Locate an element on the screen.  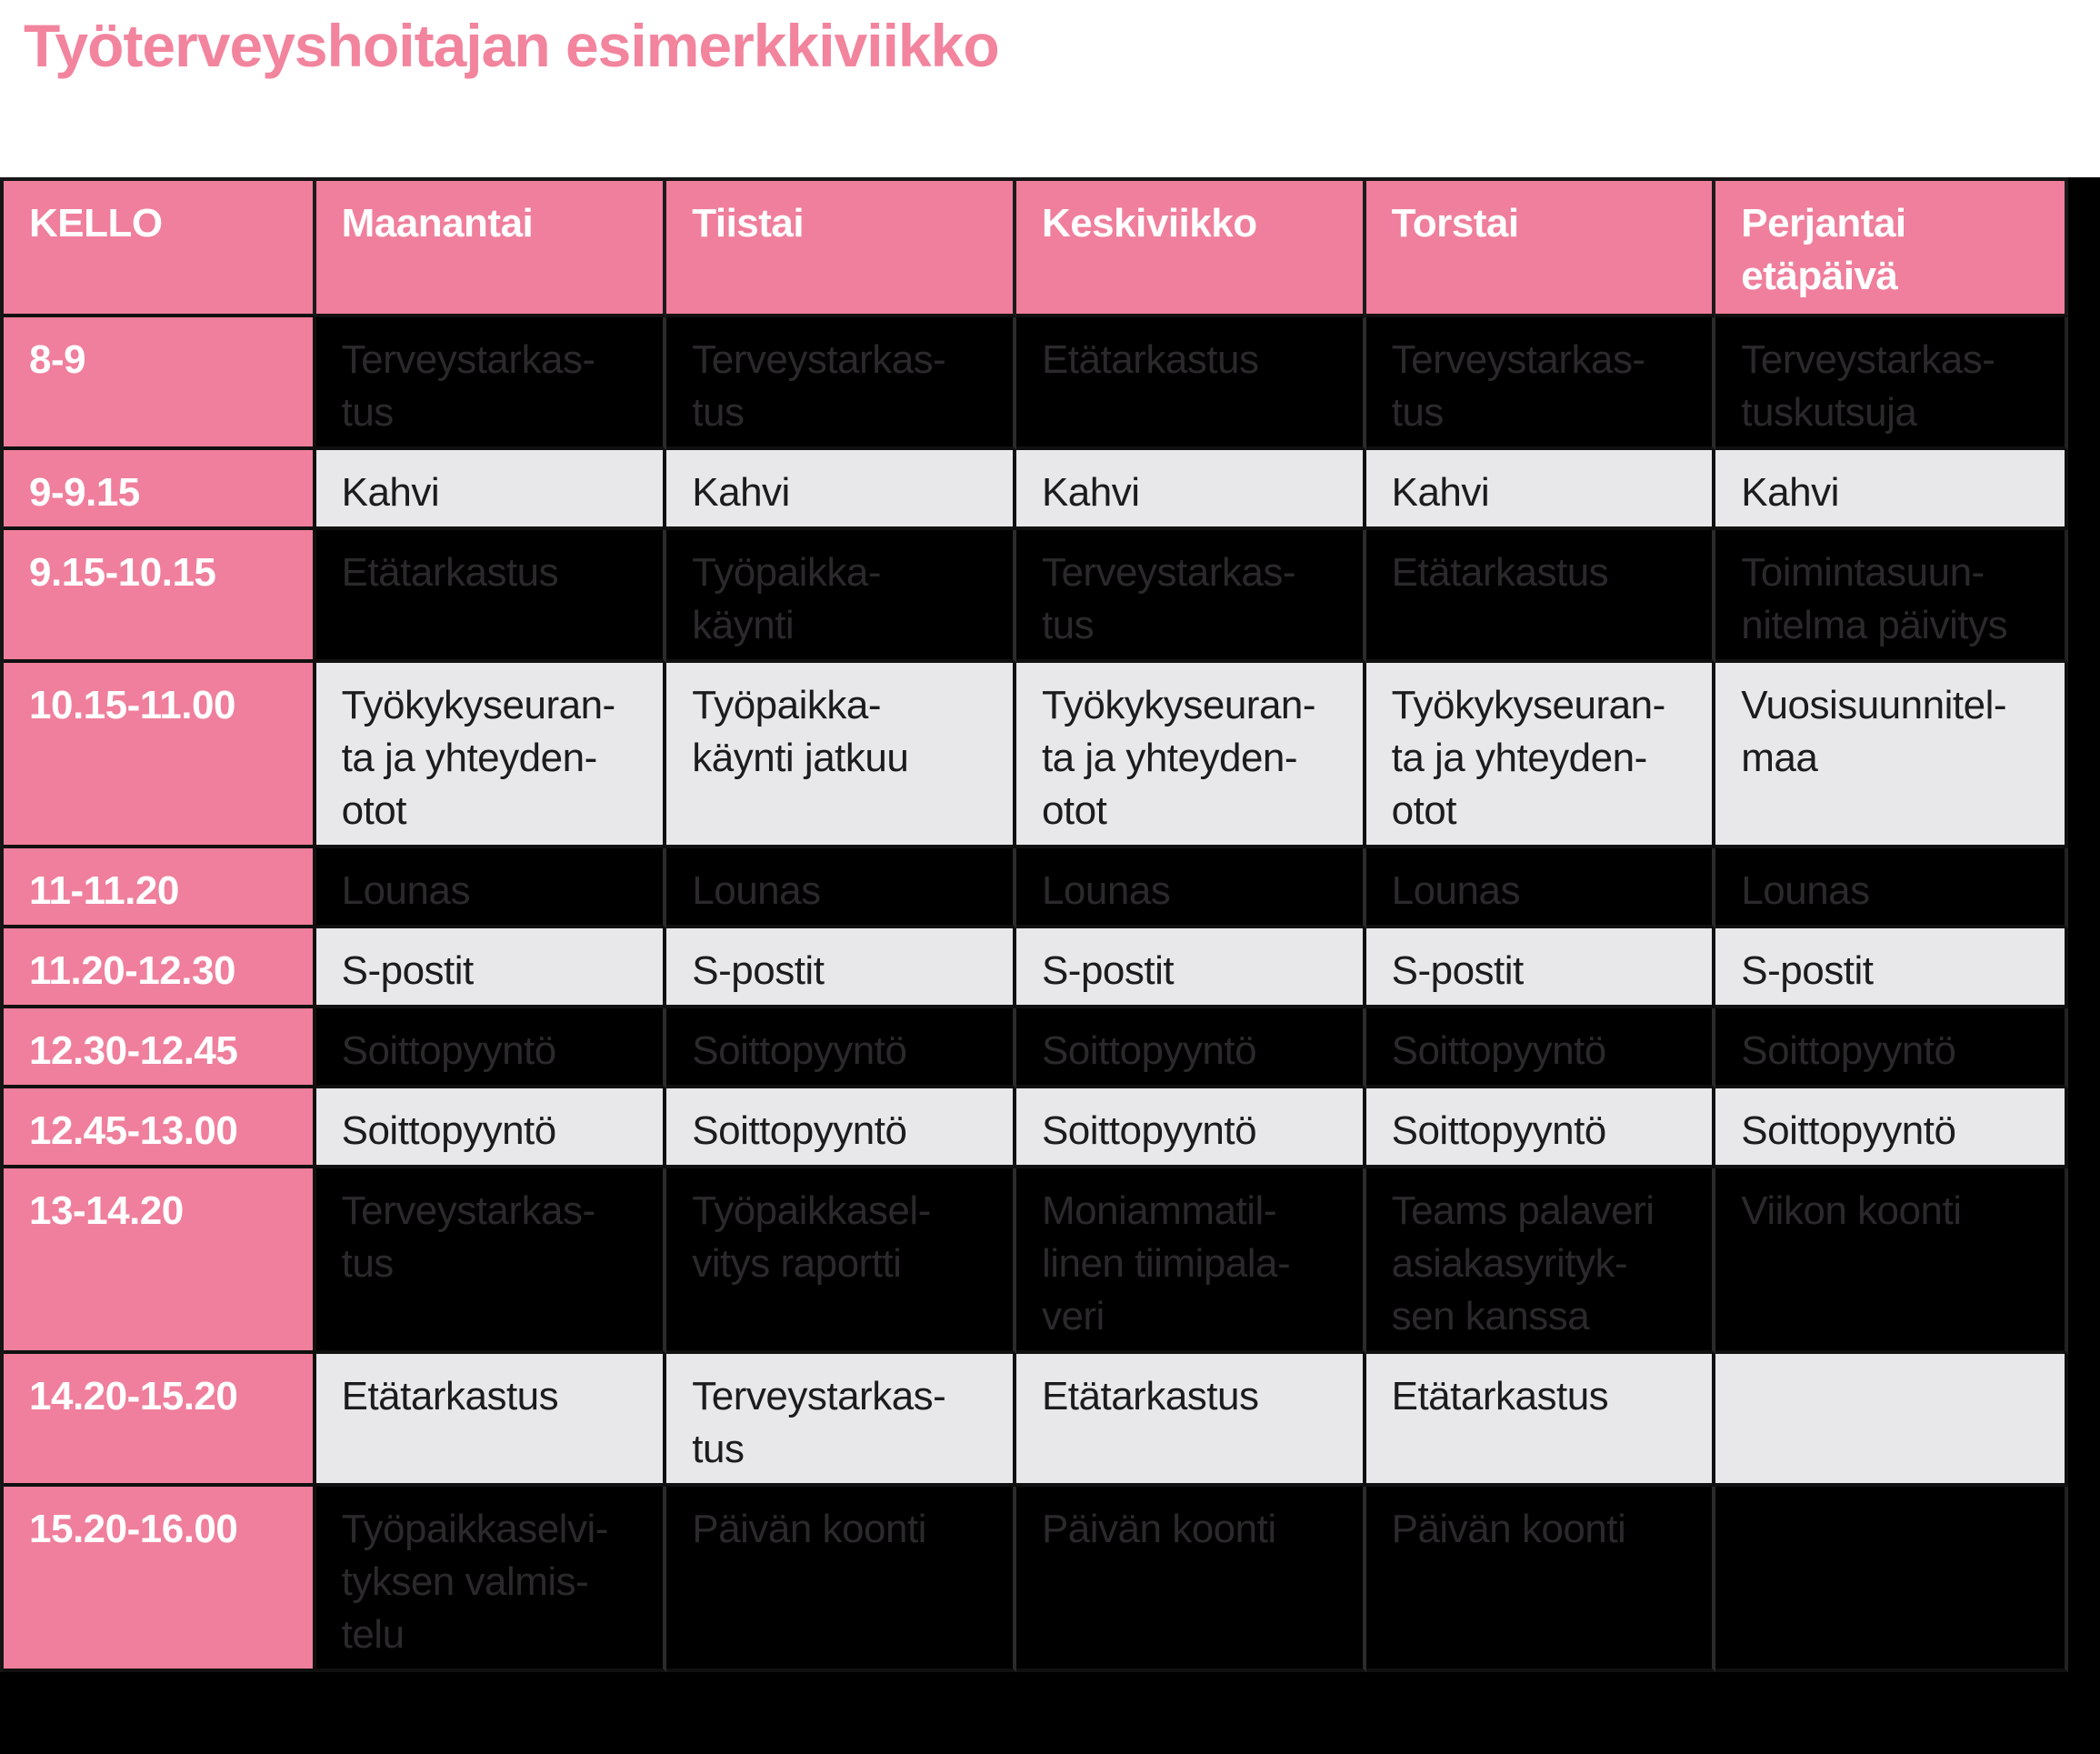
time-cell: 9.15-10.15 is located at coordinates (160, 596).